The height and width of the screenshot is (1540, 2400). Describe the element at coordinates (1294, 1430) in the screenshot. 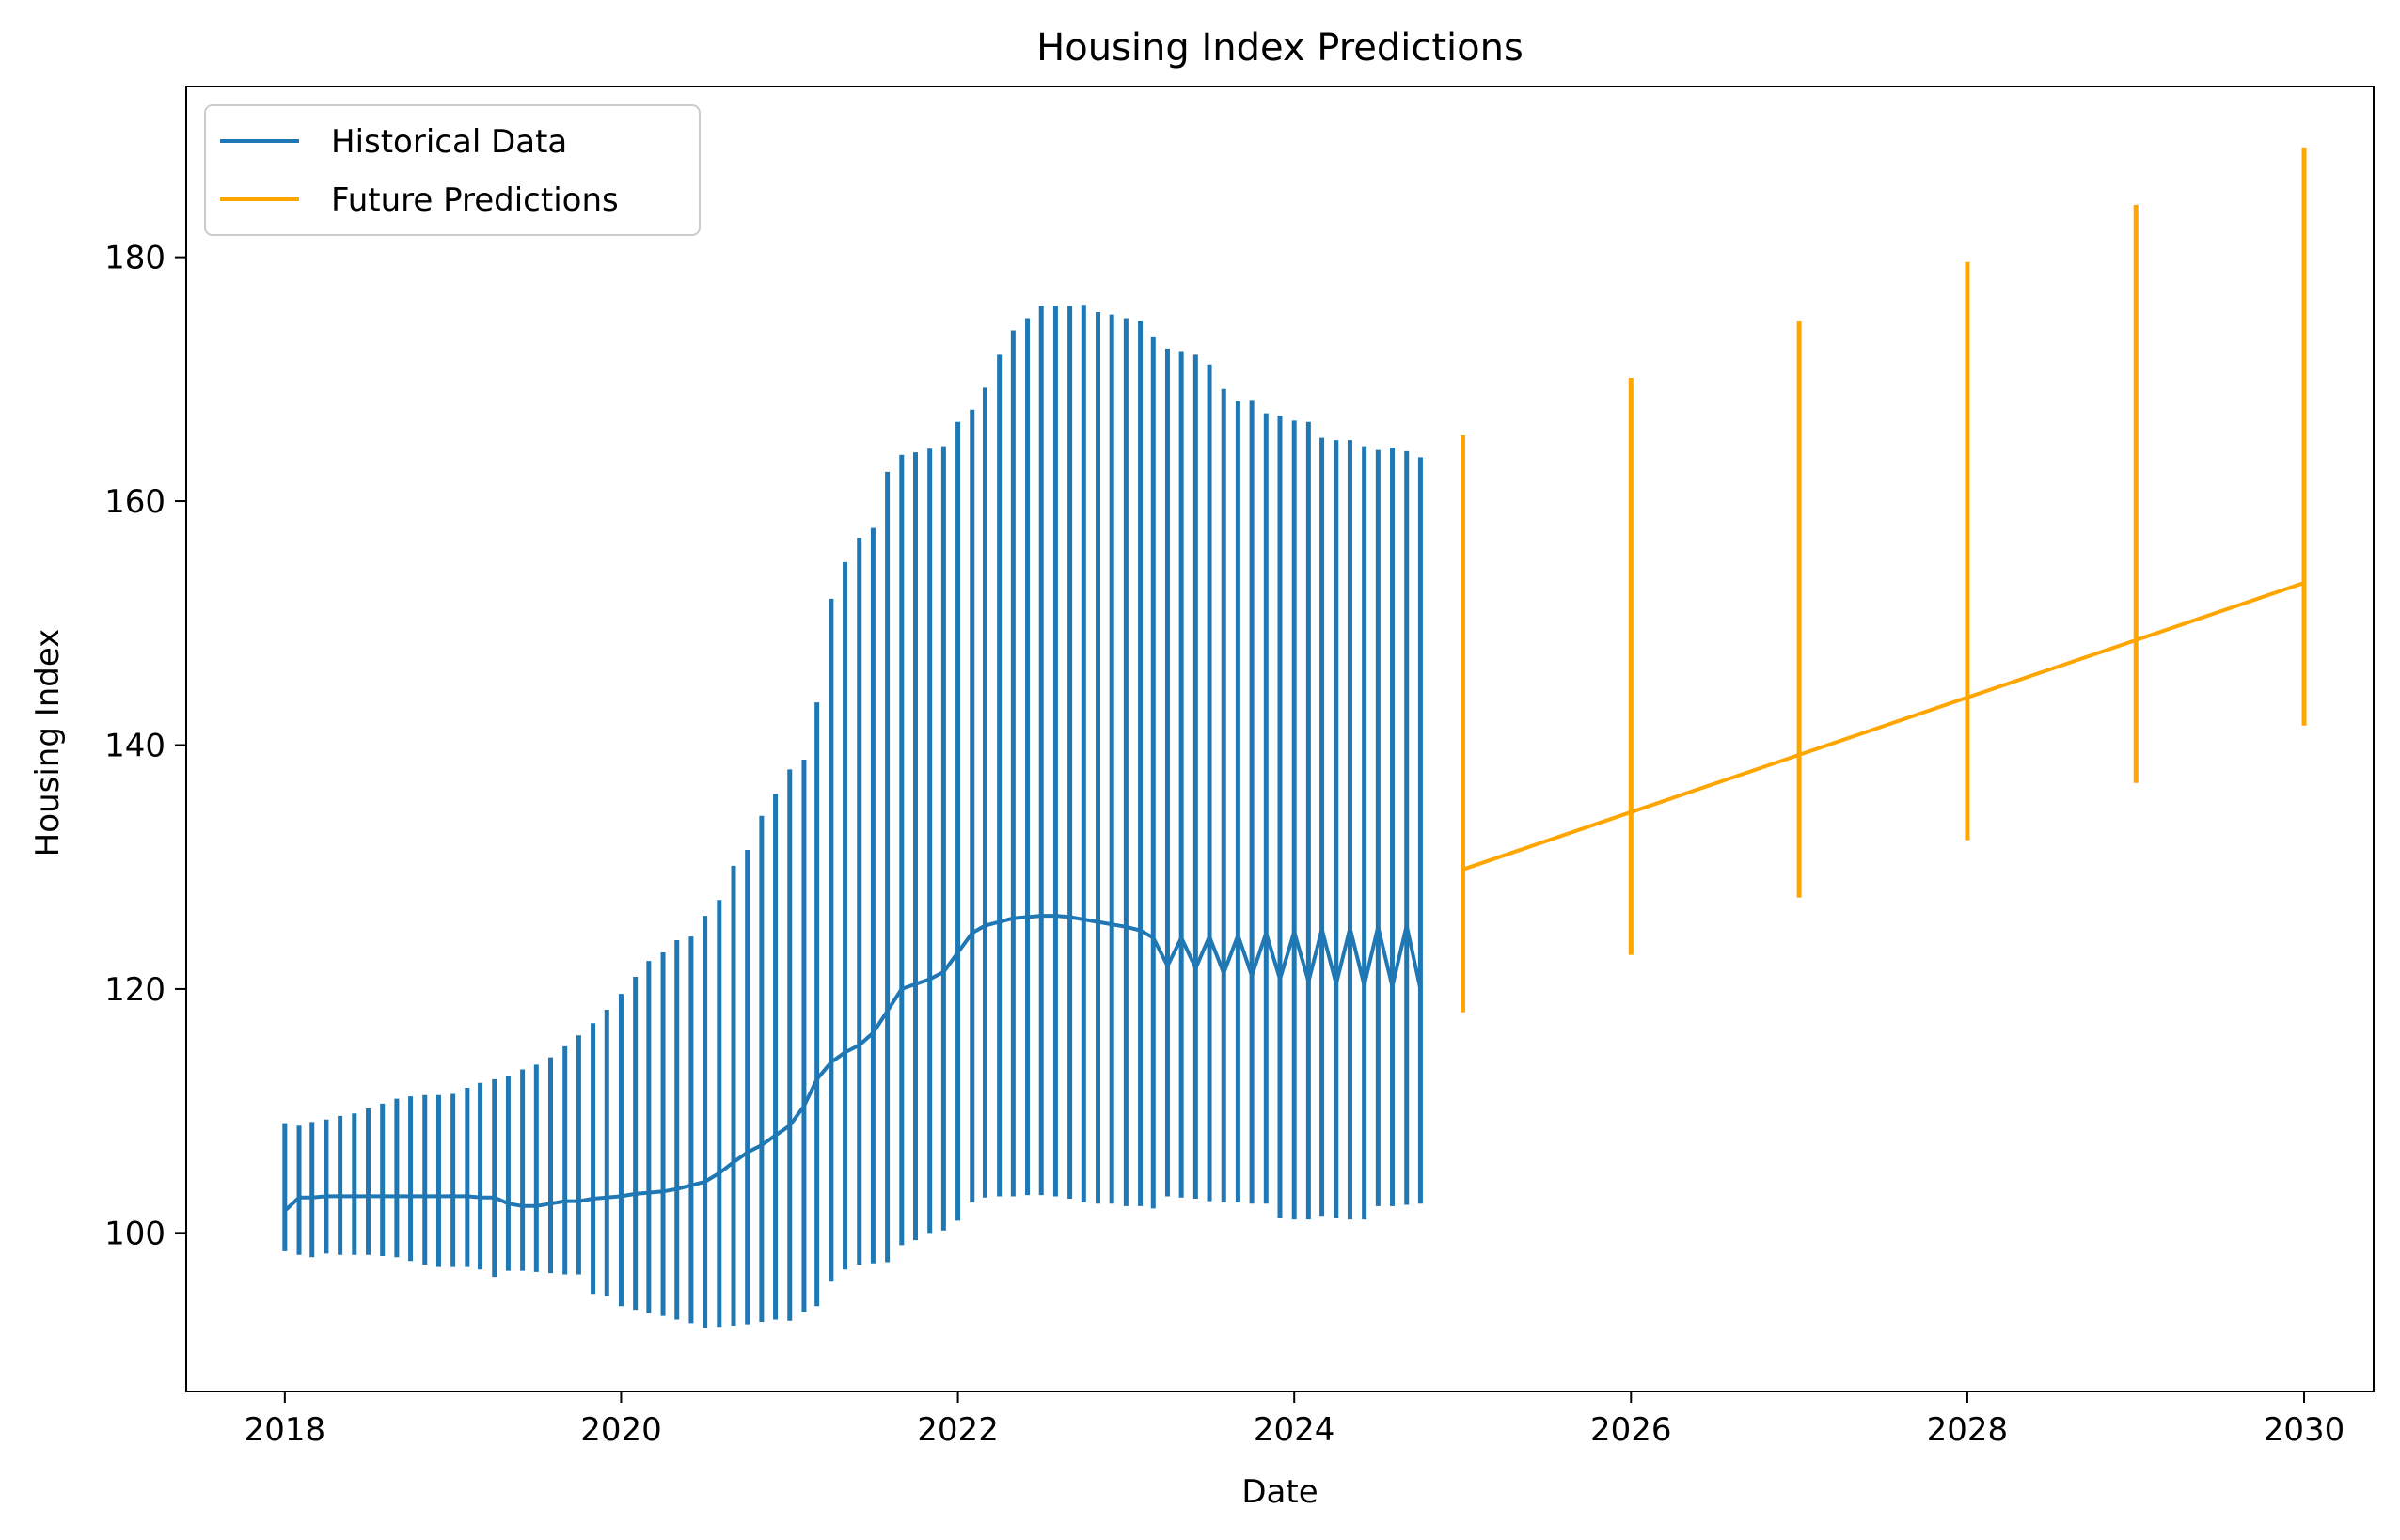

I see `x-tick-label: 2024` at that location.